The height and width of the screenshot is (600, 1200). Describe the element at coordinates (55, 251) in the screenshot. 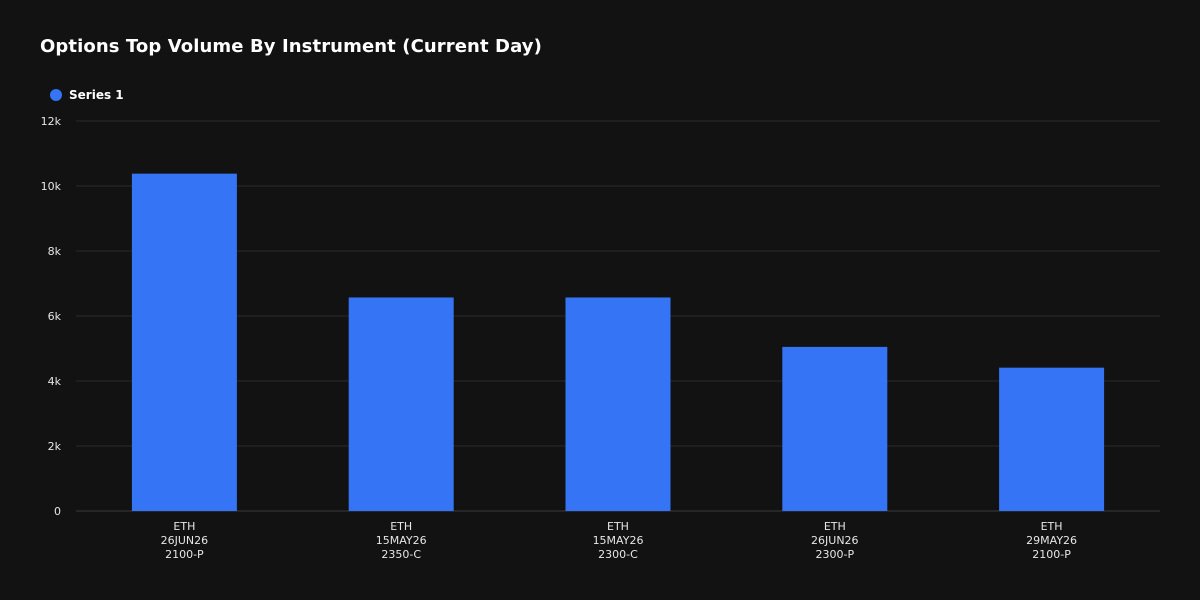

I see `y-tick-label: 8k` at that location.